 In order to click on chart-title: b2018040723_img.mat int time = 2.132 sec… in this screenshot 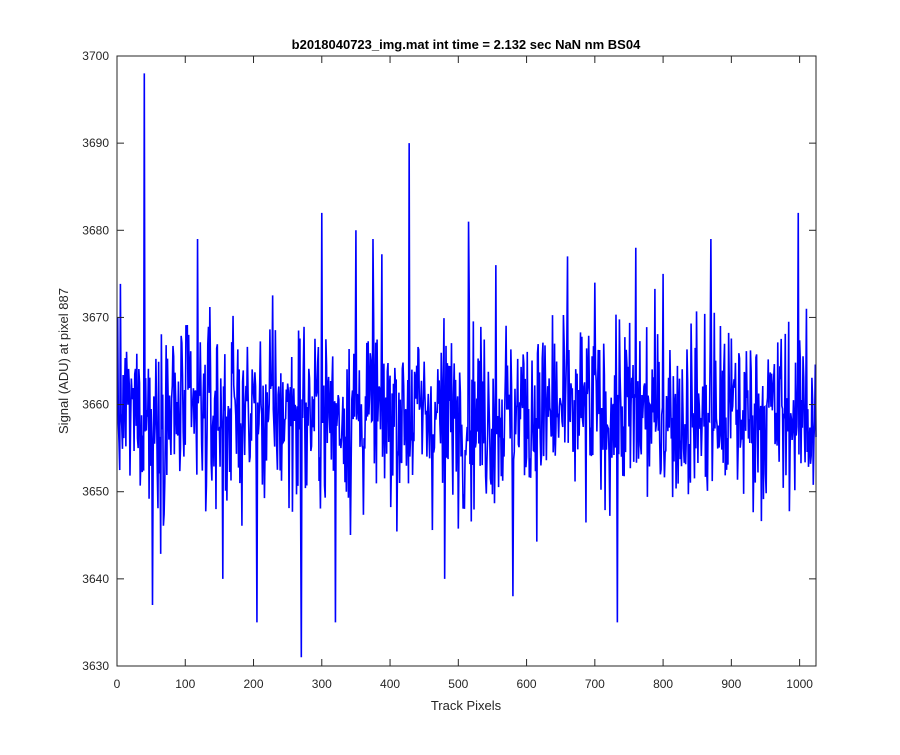, I will do `click(466, 44)`.